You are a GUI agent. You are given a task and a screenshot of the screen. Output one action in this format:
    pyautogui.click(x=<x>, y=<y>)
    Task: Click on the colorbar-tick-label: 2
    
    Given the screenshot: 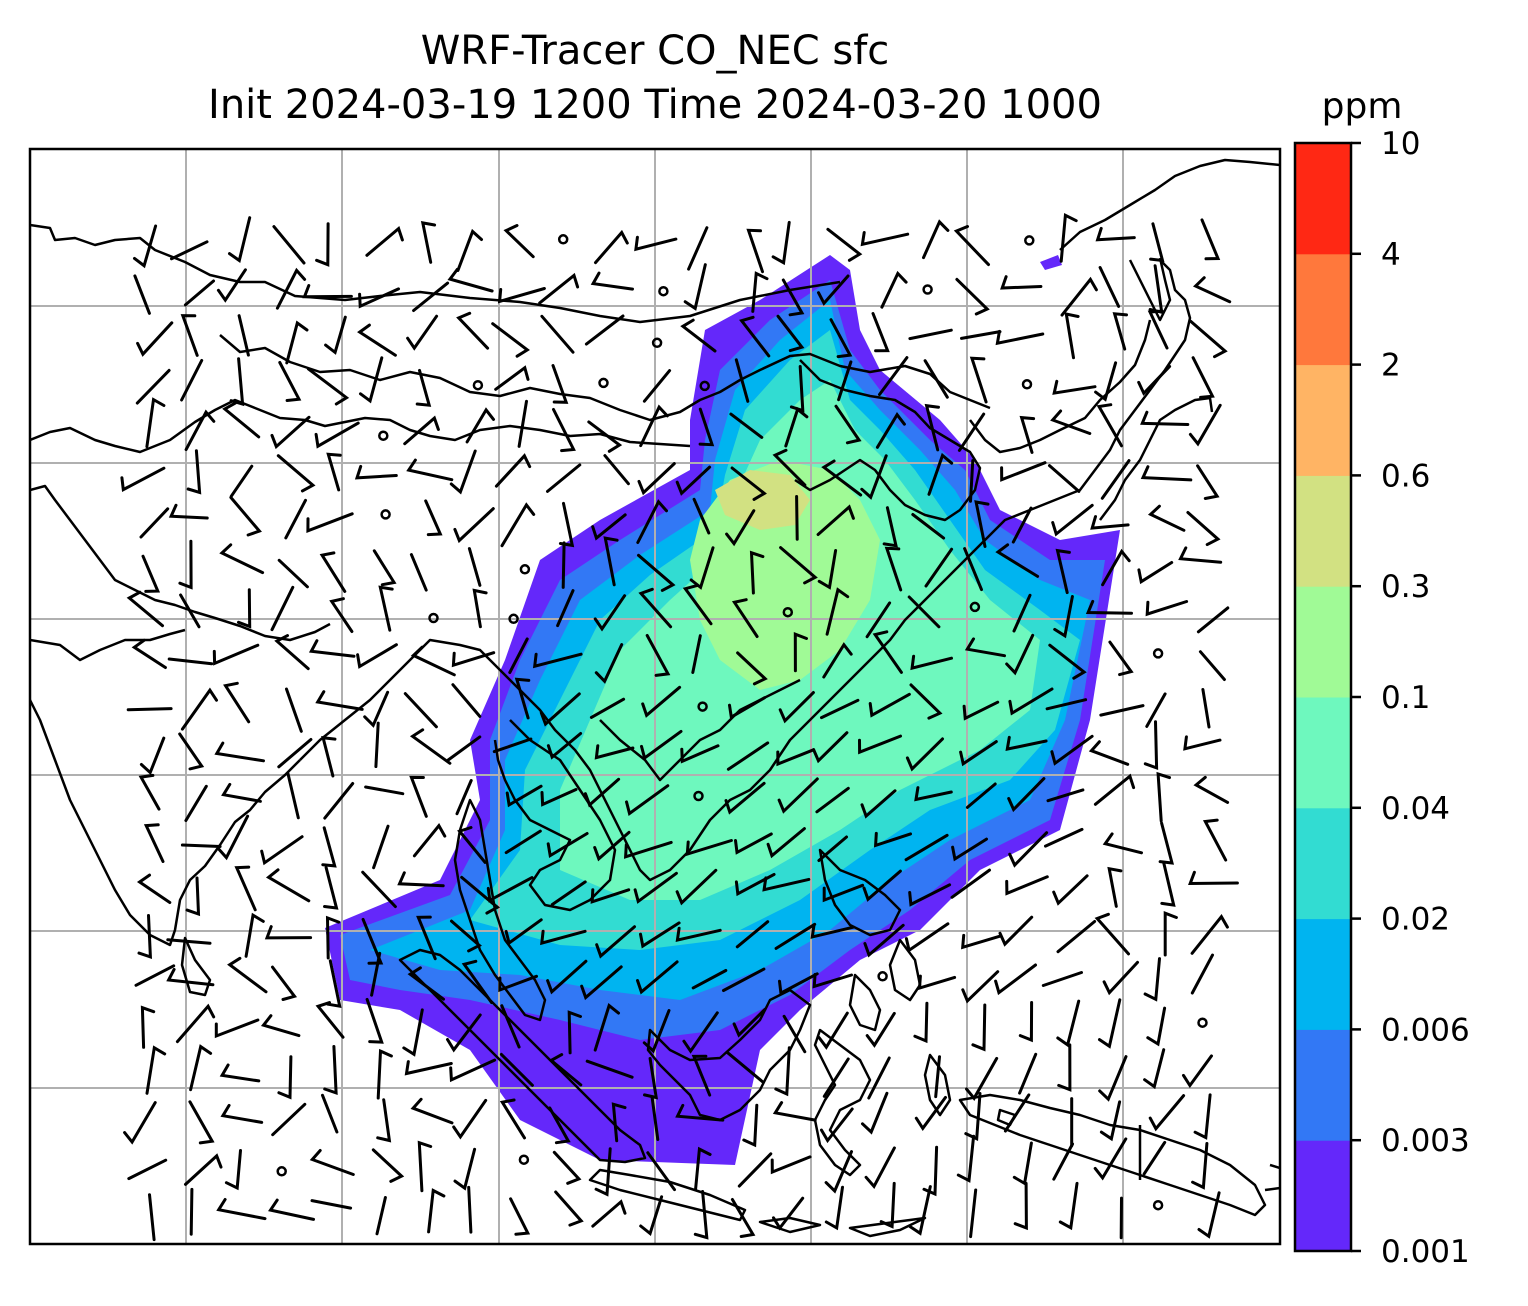 What is the action you would take?
    pyautogui.click(x=1391, y=366)
    